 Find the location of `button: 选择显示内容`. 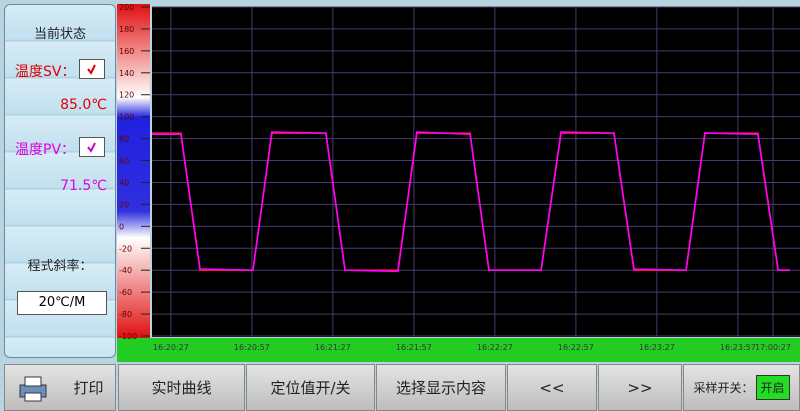

button: 选择显示内容 is located at coordinates (441, 387).